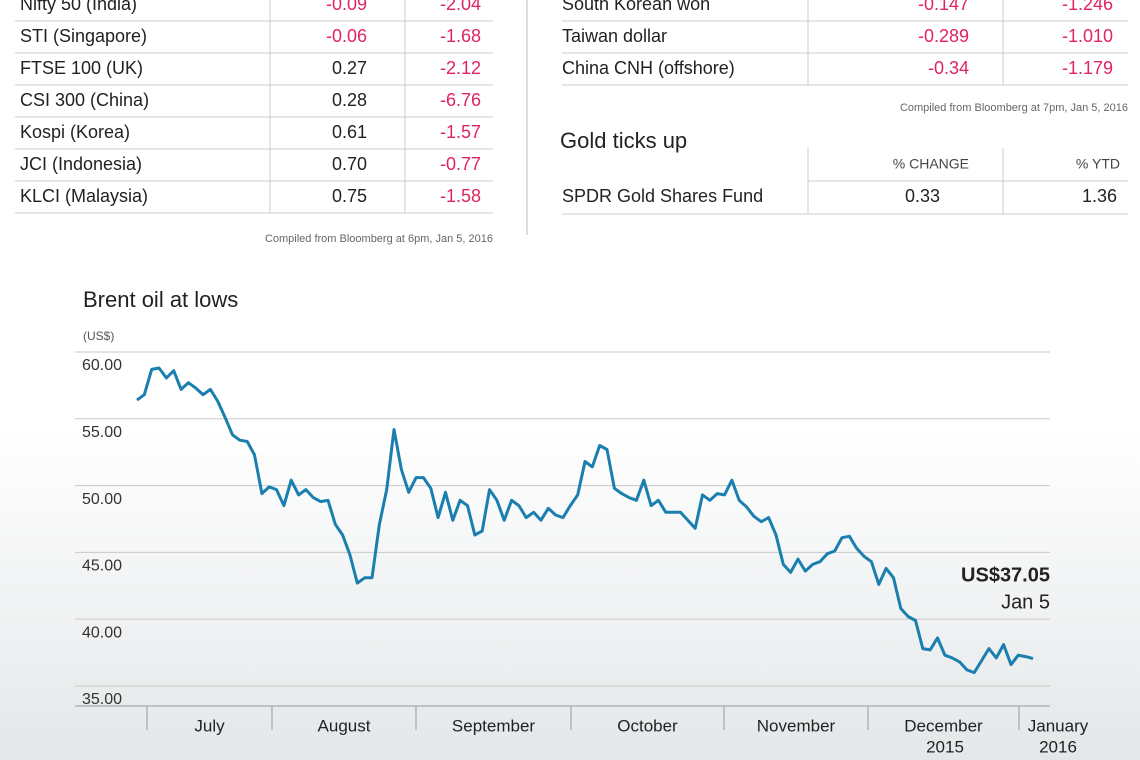 This screenshot has width=1140, height=760. What do you see at coordinates (1087, 36) in the screenshot?
I see `table-value: -1.010` at bounding box center [1087, 36].